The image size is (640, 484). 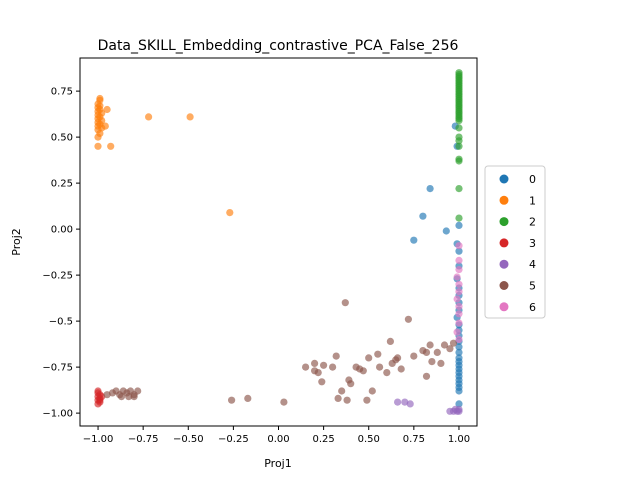 I want to click on x-tick-label: 0.00, so click(x=278, y=439).